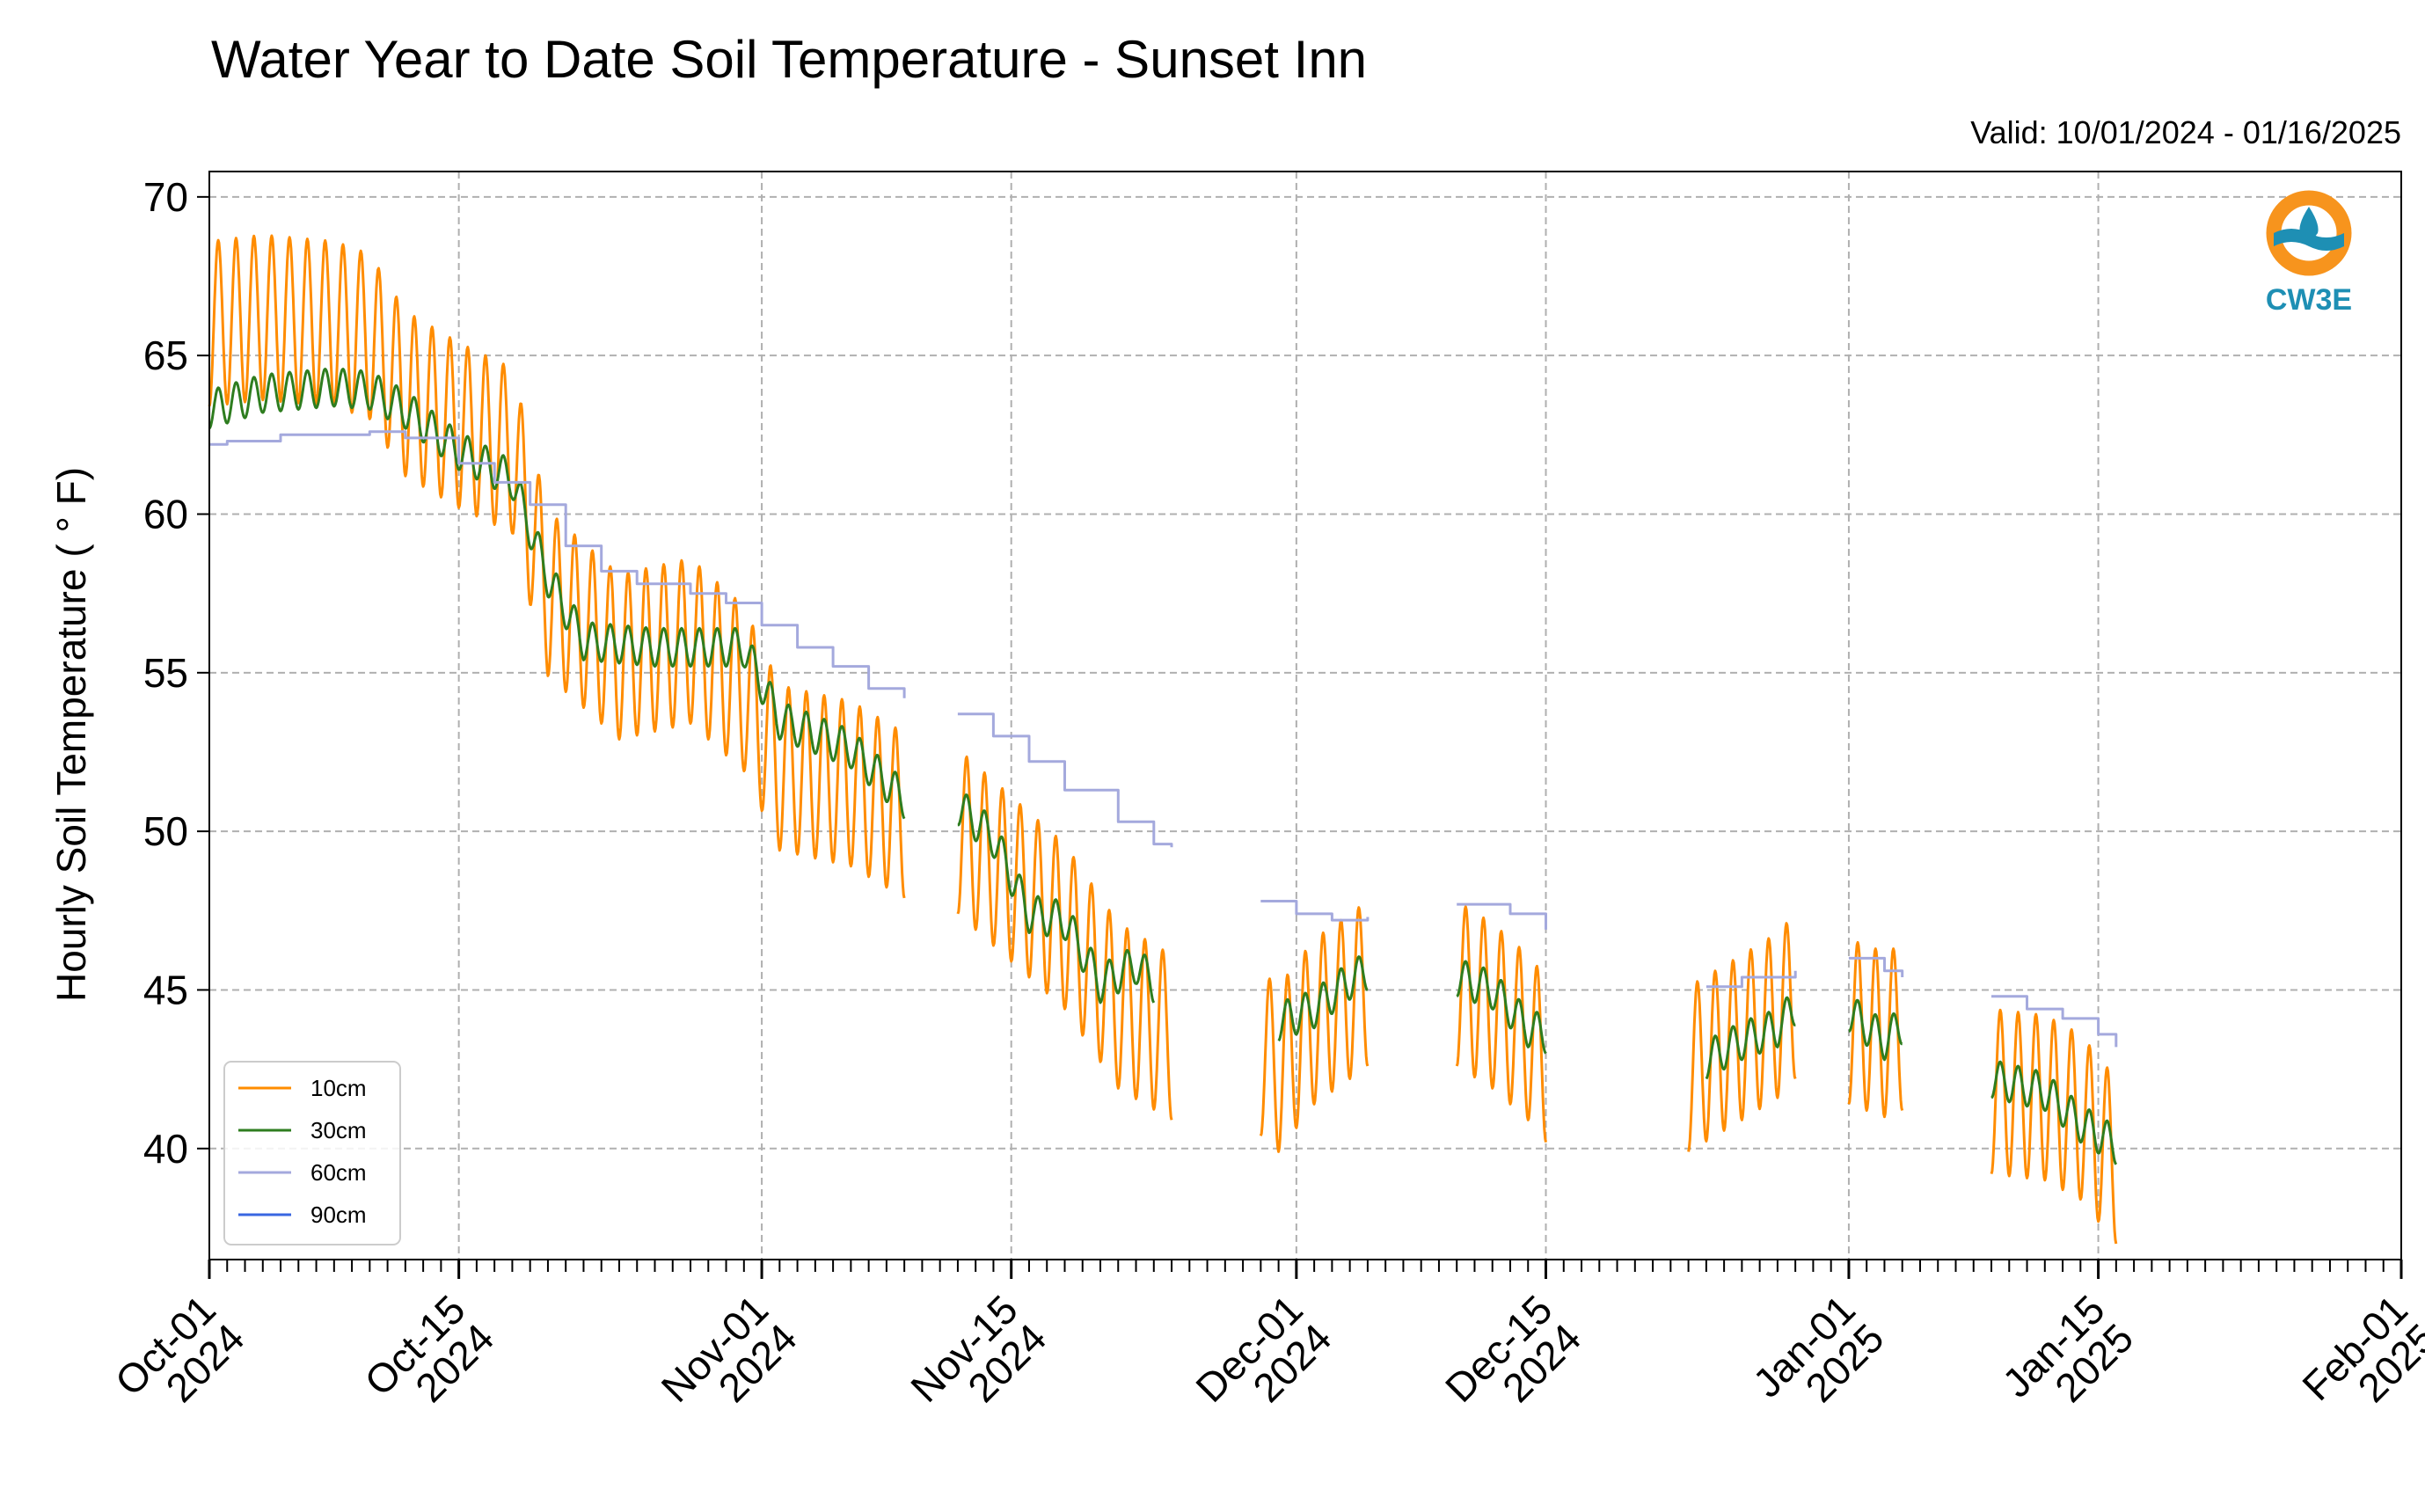 The height and width of the screenshot is (1512, 2425). Describe the element at coordinates (2359, 1361) in the screenshot. I see `x-tick-label: Feb-012025` at that location.